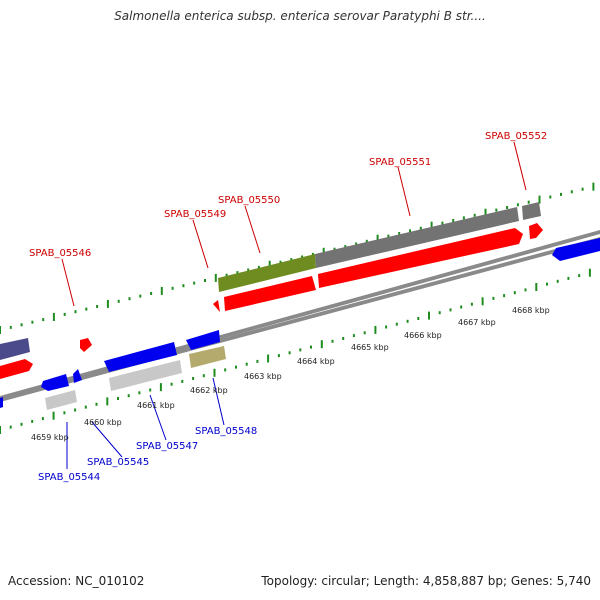 The height and width of the screenshot is (600, 600). What do you see at coordinates (77, 376) in the screenshot?
I see `gene-feature-blue-b` at bounding box center [77, 376].